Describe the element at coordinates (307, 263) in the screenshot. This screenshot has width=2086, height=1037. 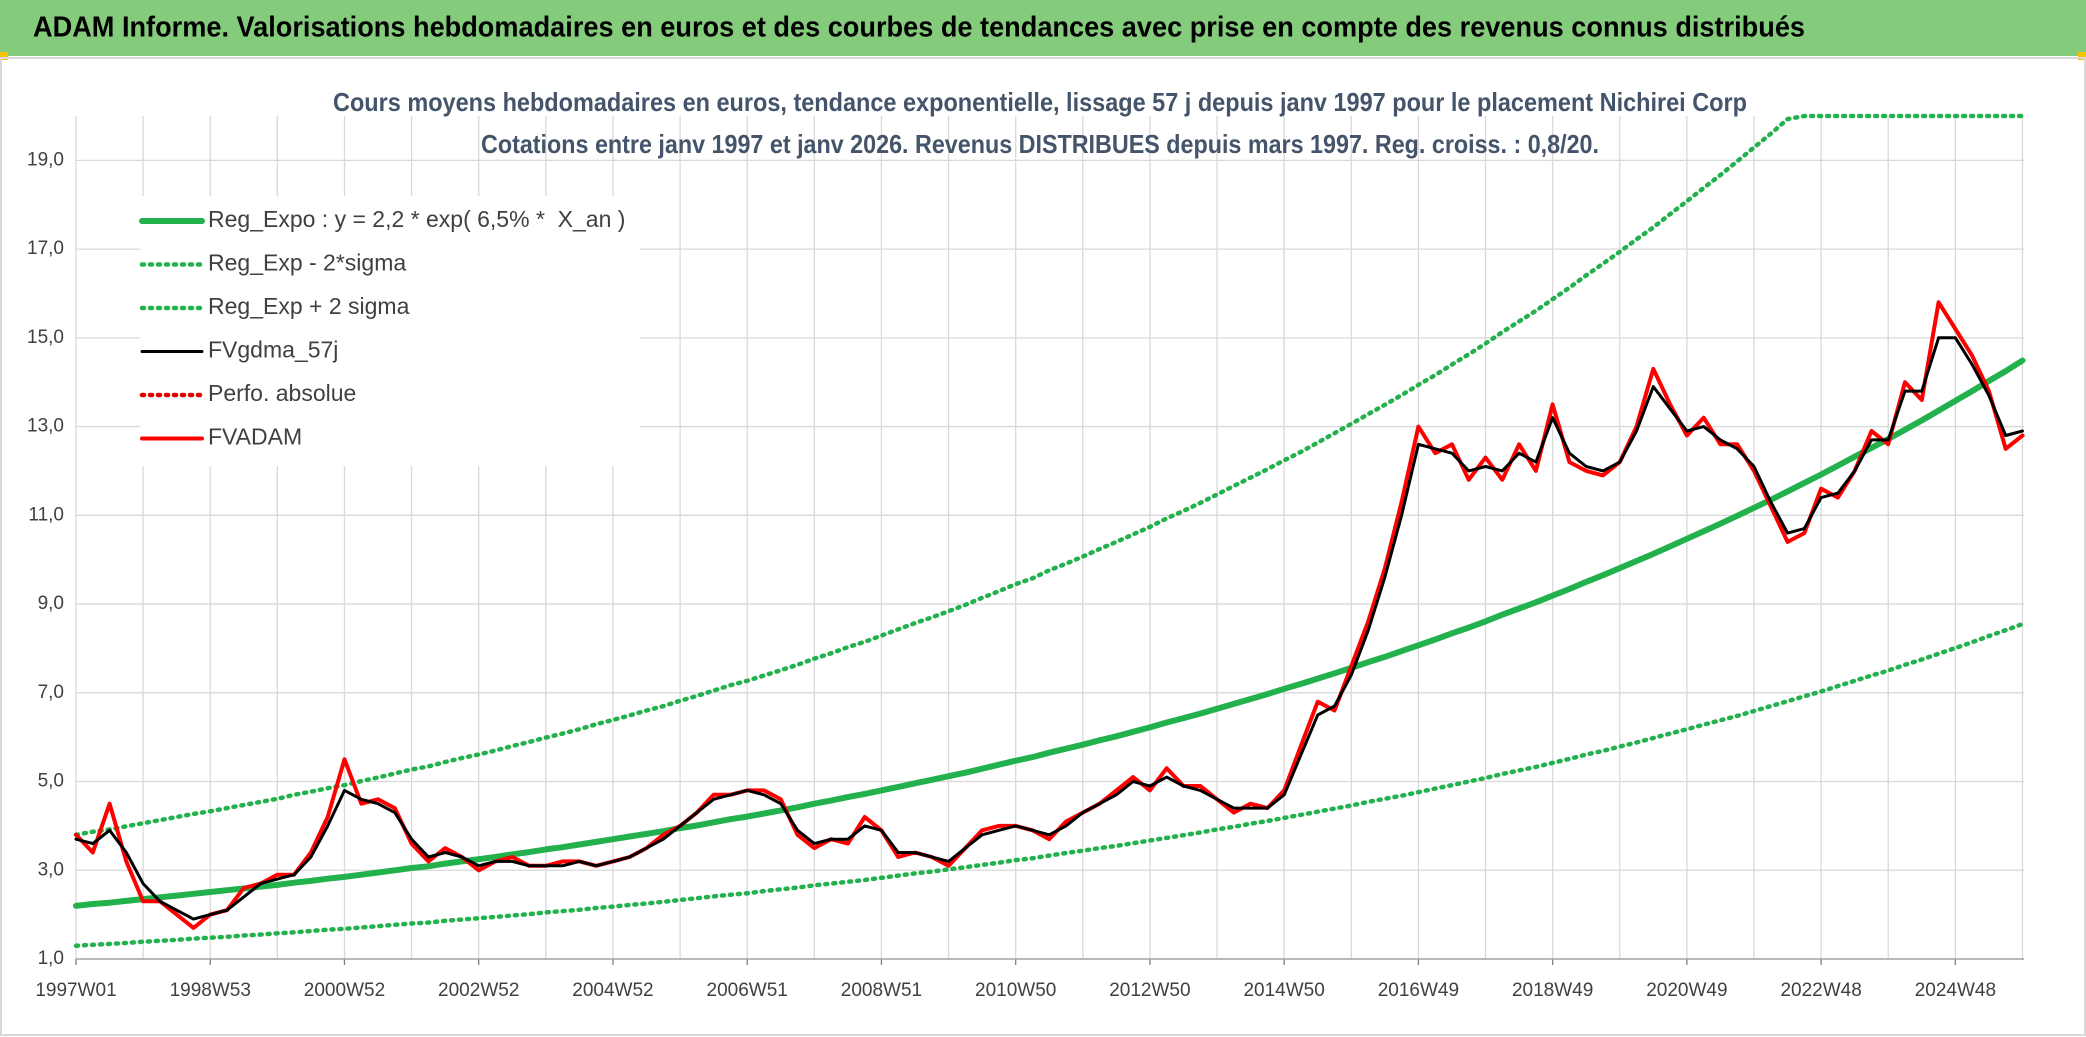
I see `legend-label: Reg_Exp - 2*sigma` at that location.